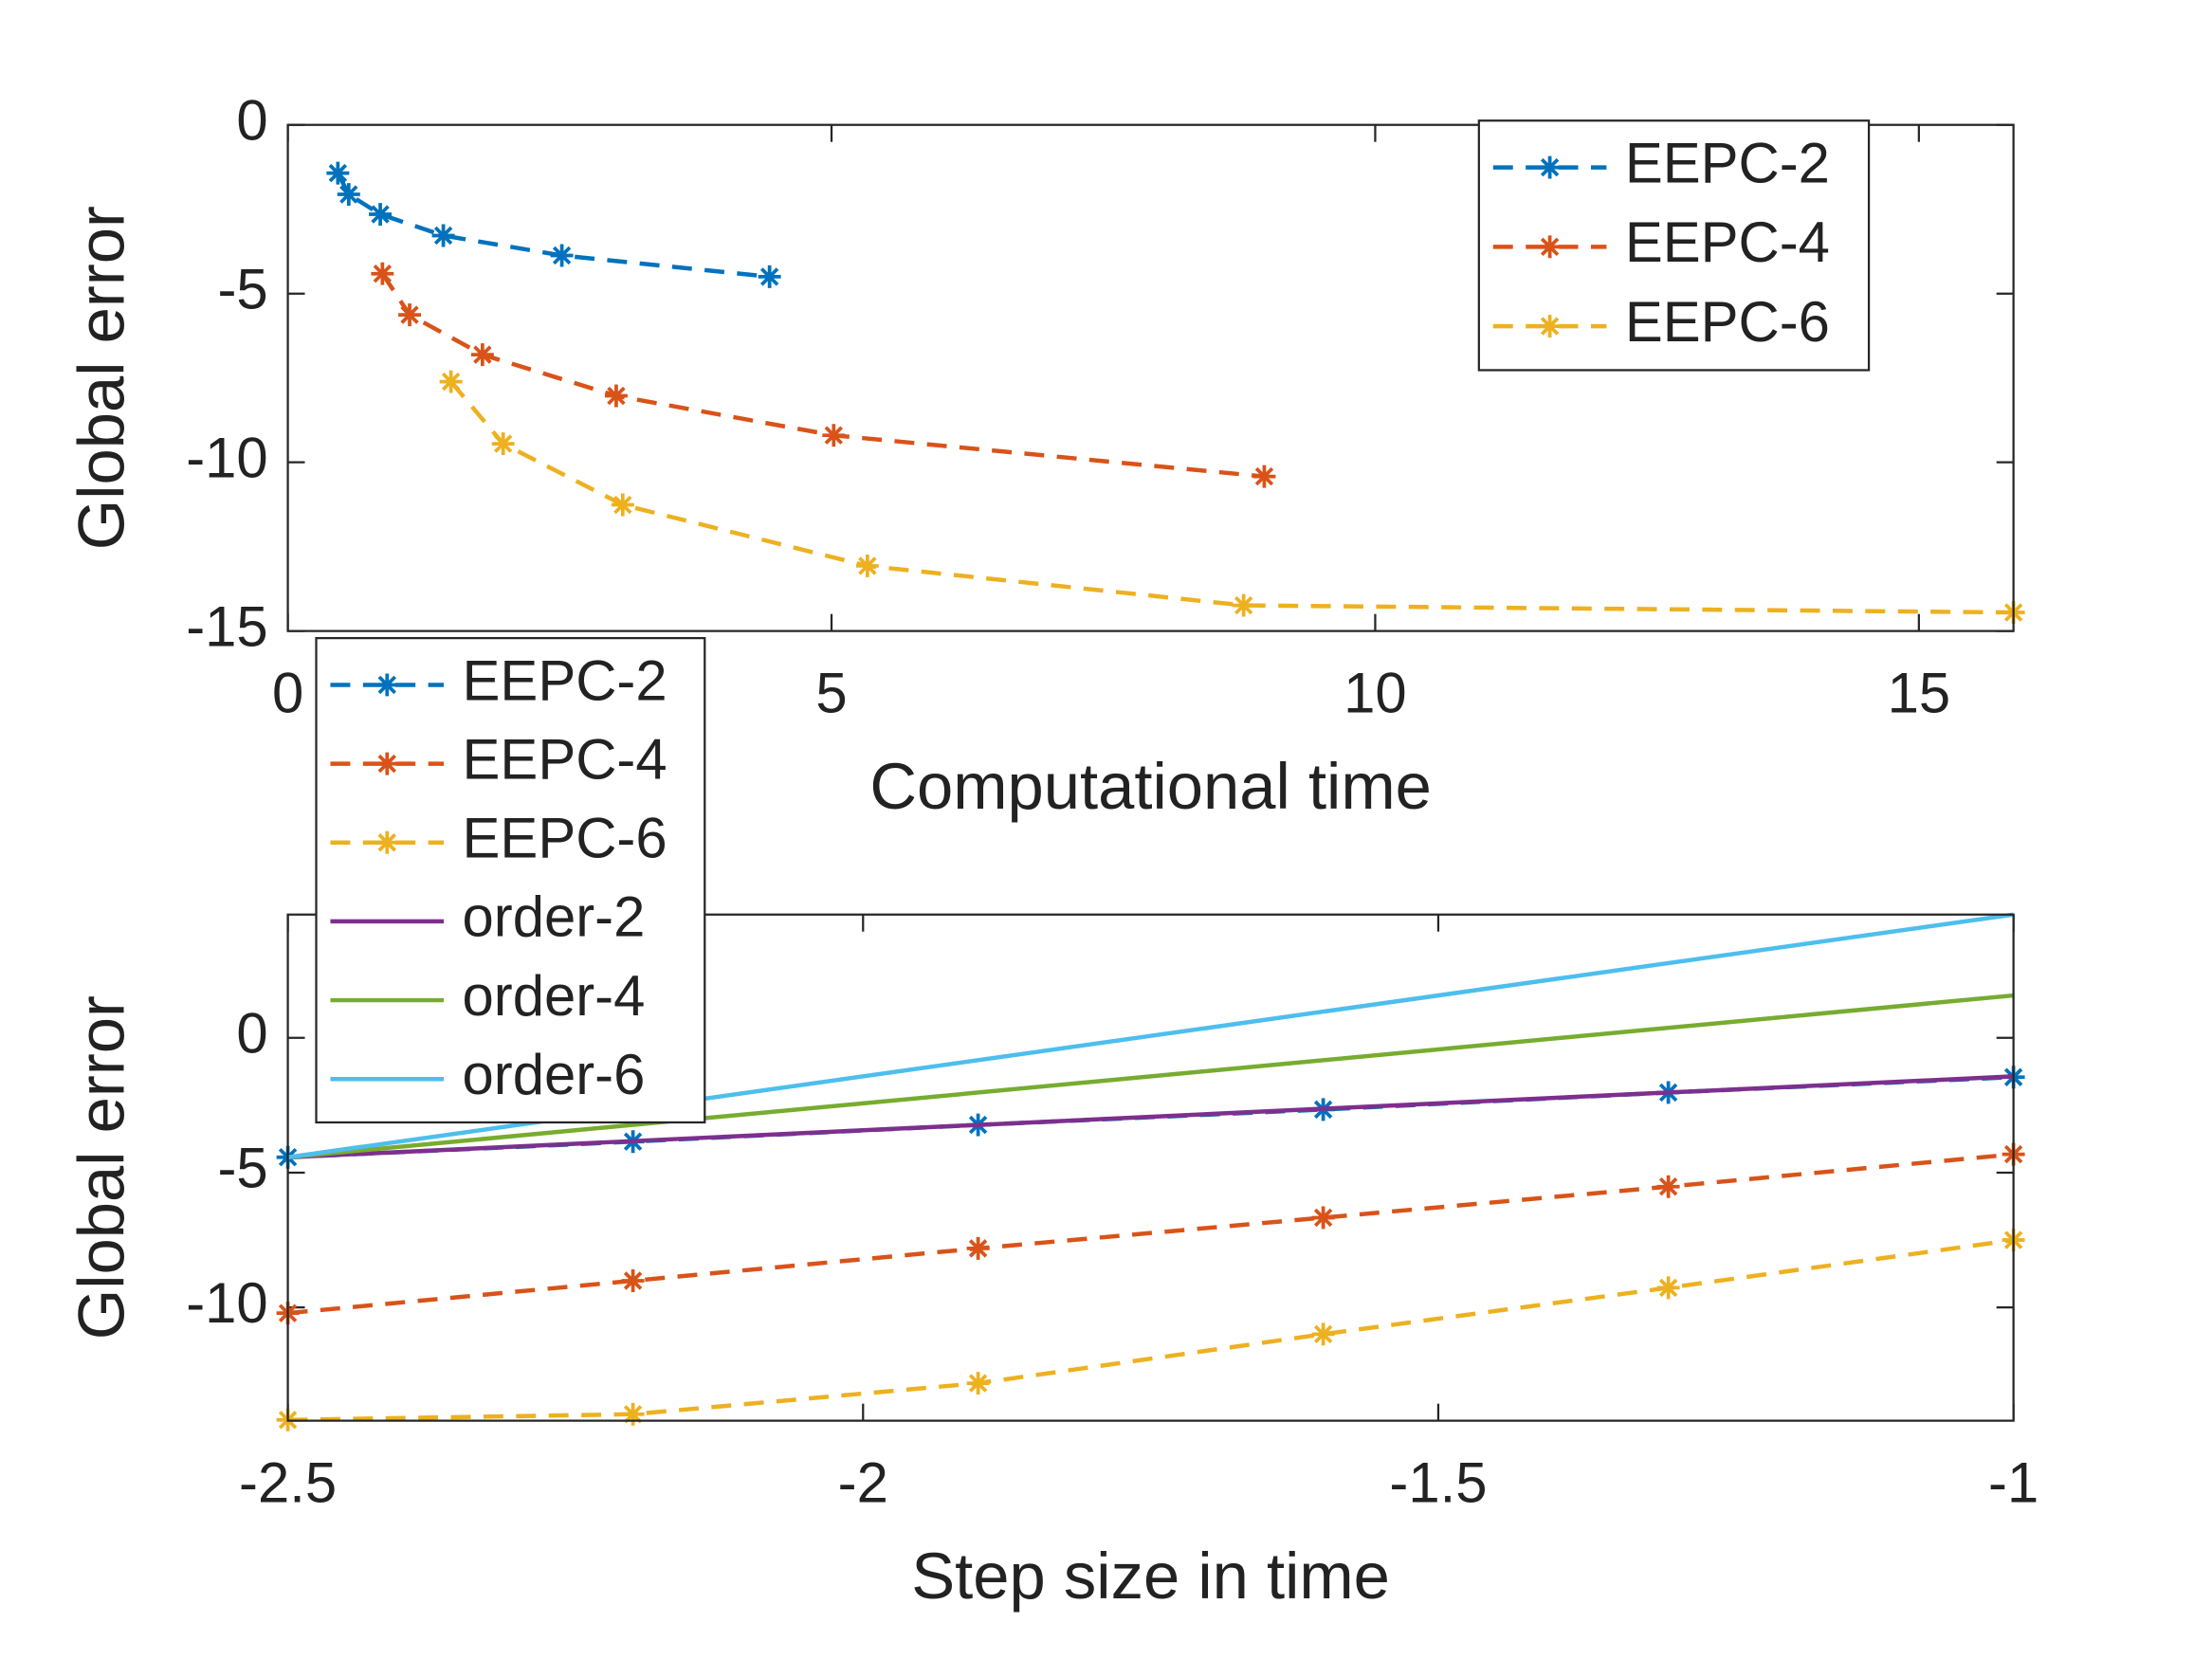 This screenshot has height=1659, width=2212. What do you see at coordinates (554, 917) in the screenshot?
I see `legend-label: order-2` at bounding box center [554, 917].